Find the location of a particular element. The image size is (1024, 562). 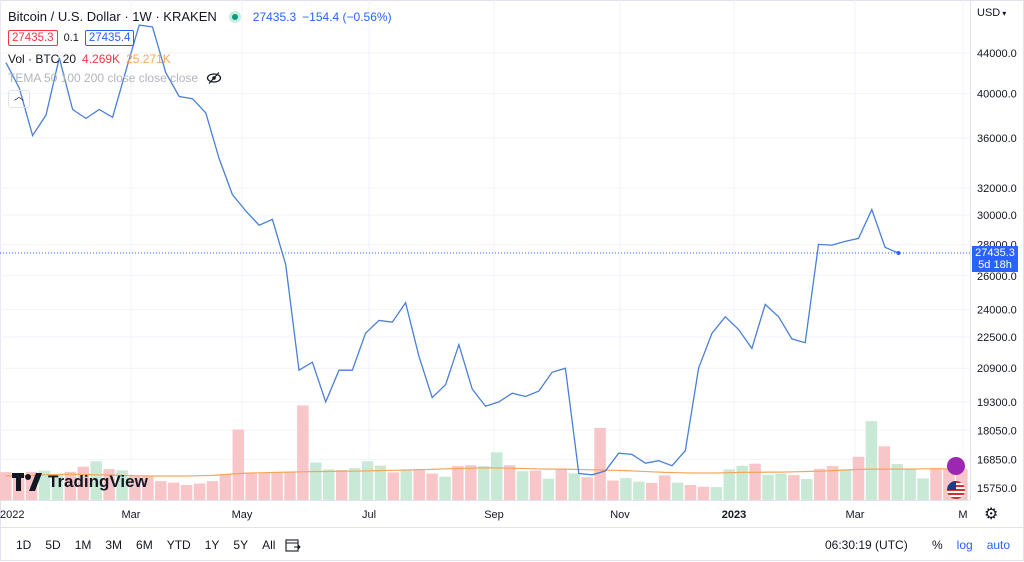

volume-label: Vol · BTC 20 is located at coordinates (42, 59).